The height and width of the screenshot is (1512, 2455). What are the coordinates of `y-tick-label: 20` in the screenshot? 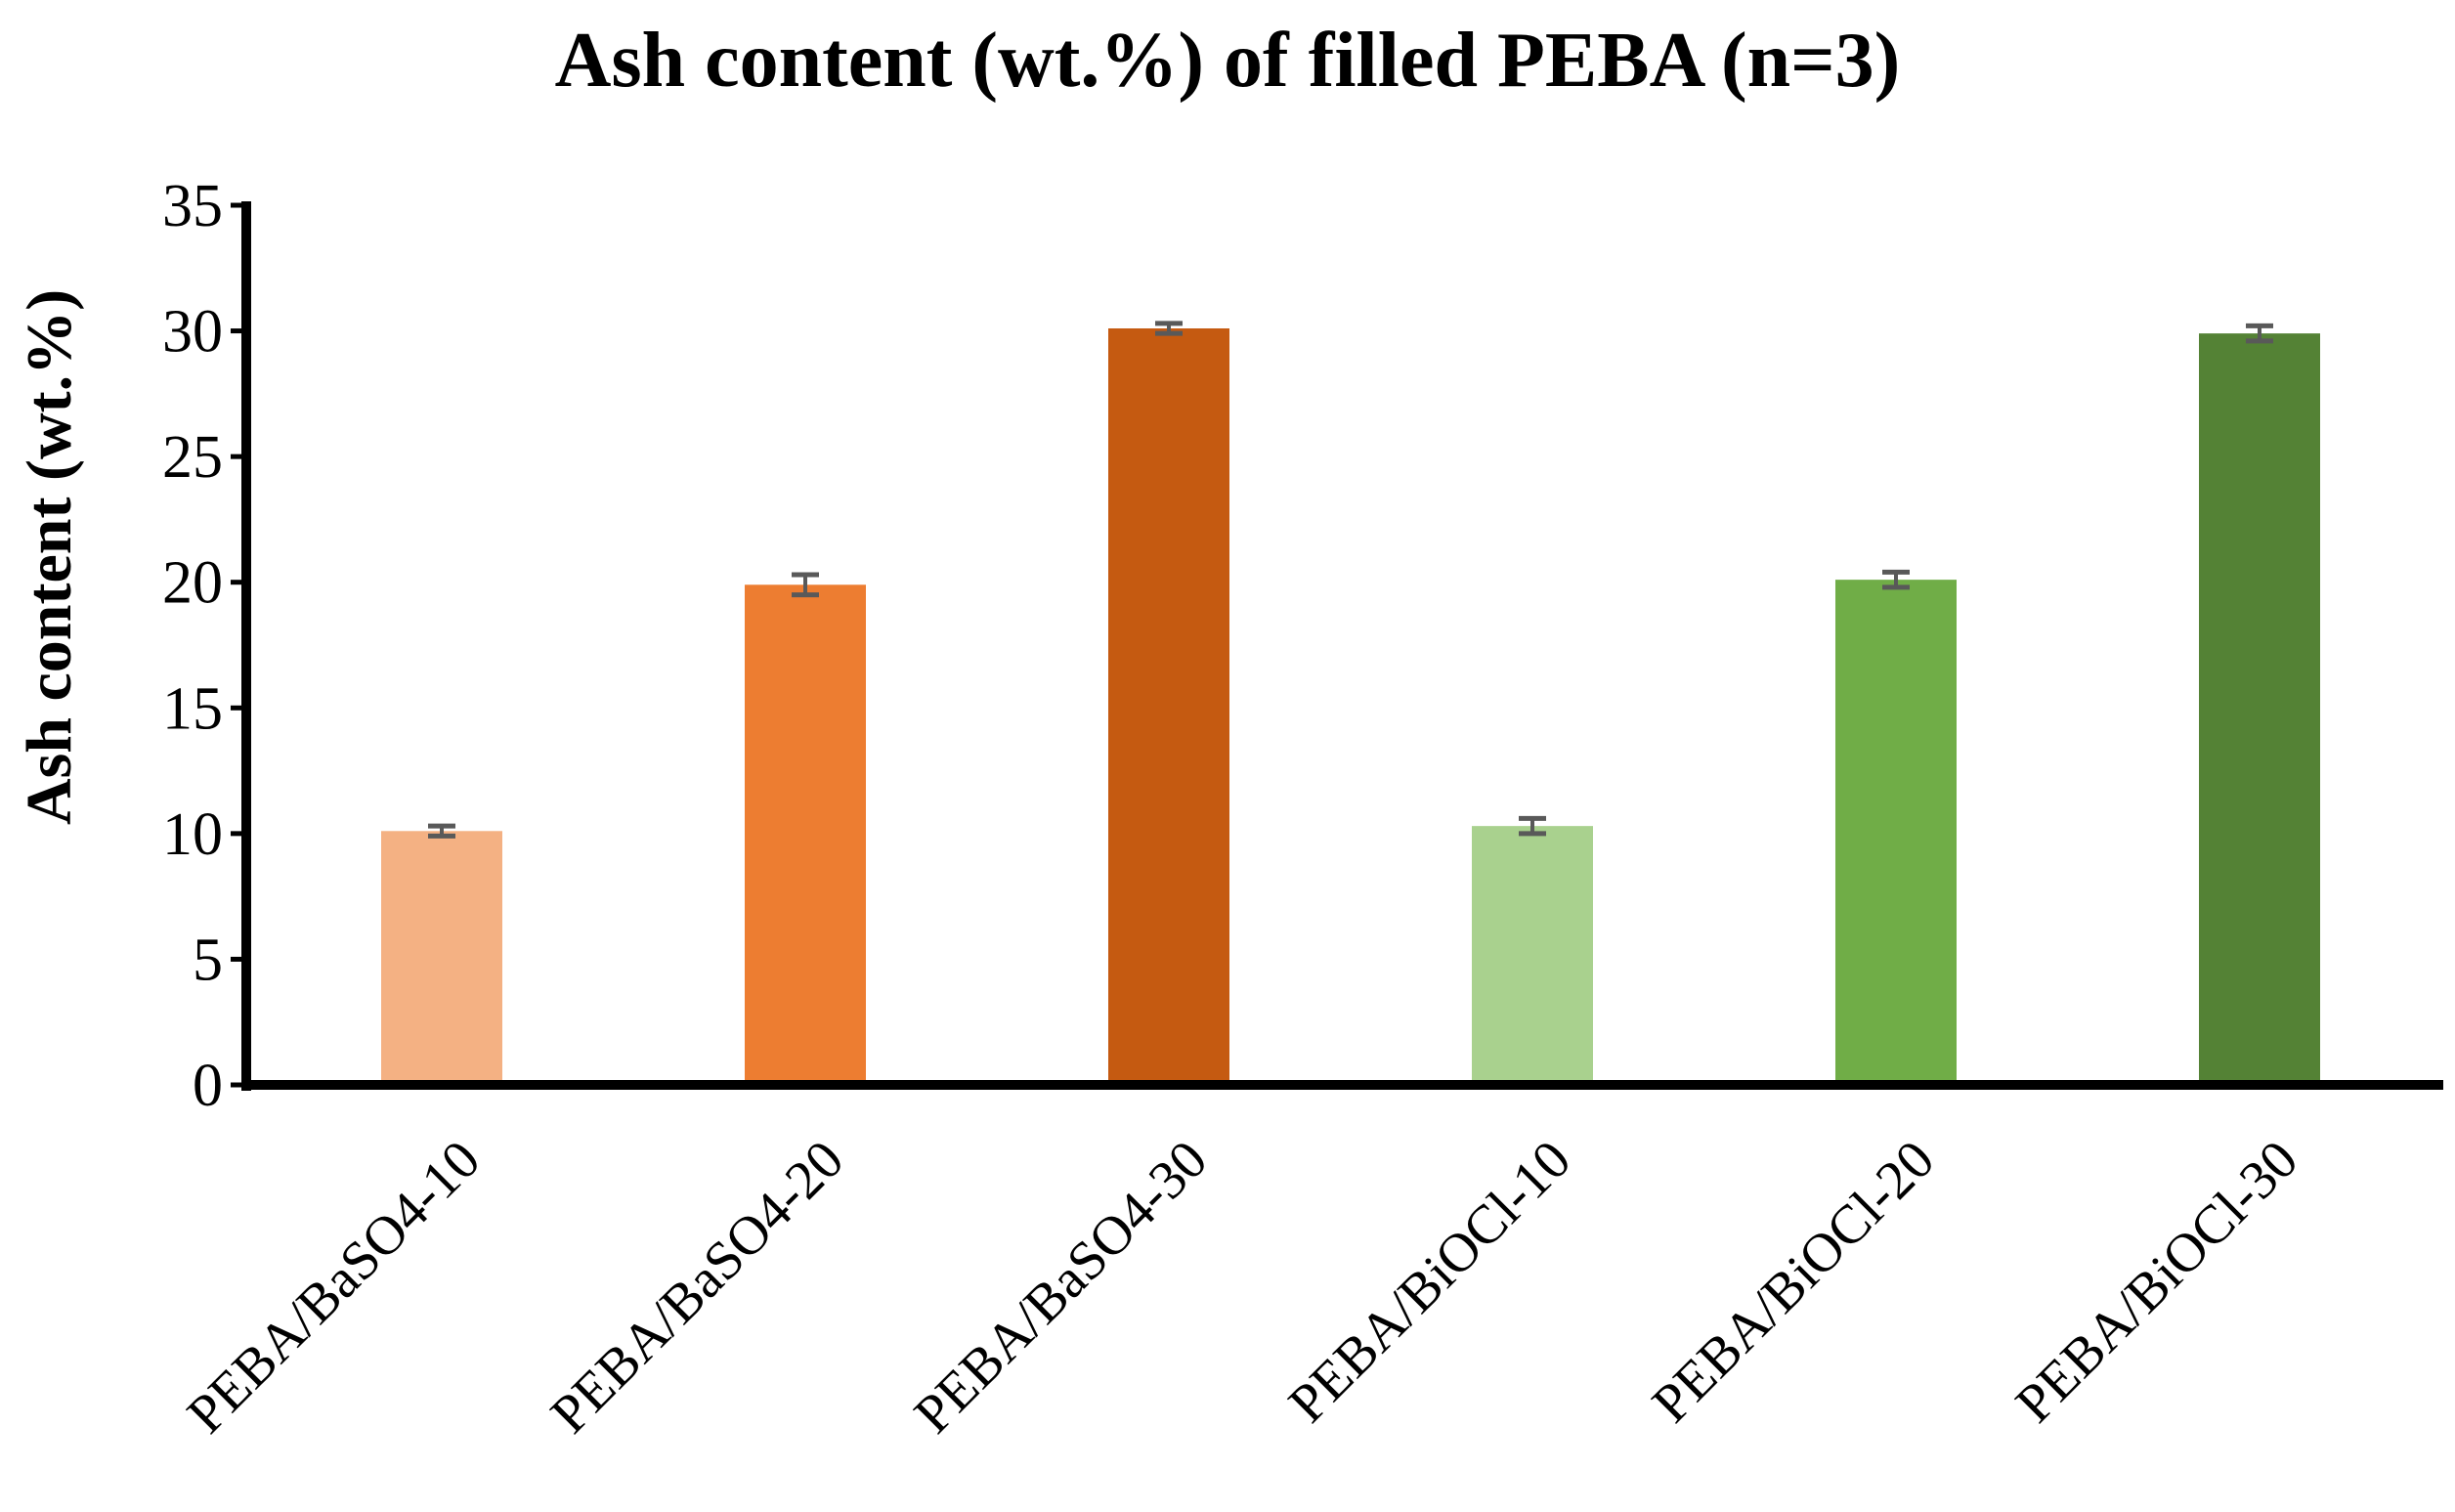 It's located at (192, 583).